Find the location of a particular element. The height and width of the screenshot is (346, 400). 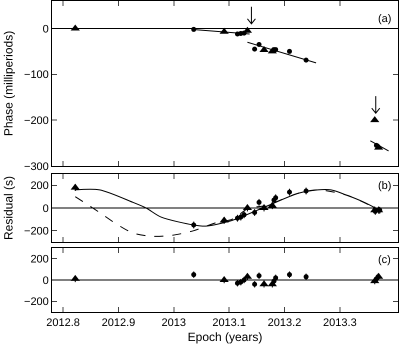

annotation: (a) is located at coordinates (385, 19).